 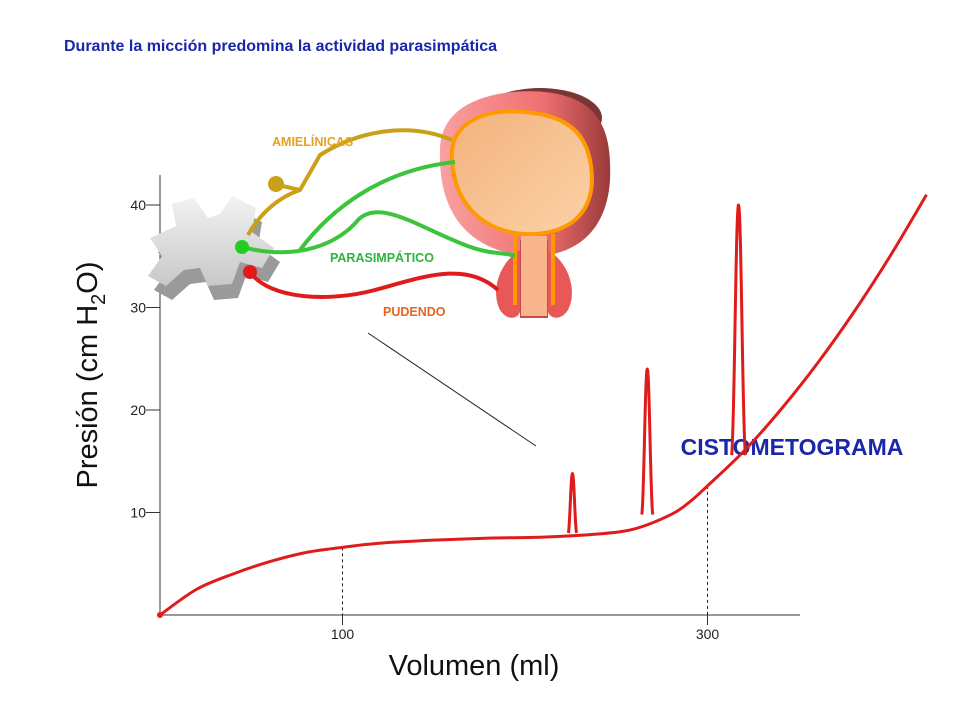 I want to click on y-tick-label-10: 10, so click(x=138, y=513).